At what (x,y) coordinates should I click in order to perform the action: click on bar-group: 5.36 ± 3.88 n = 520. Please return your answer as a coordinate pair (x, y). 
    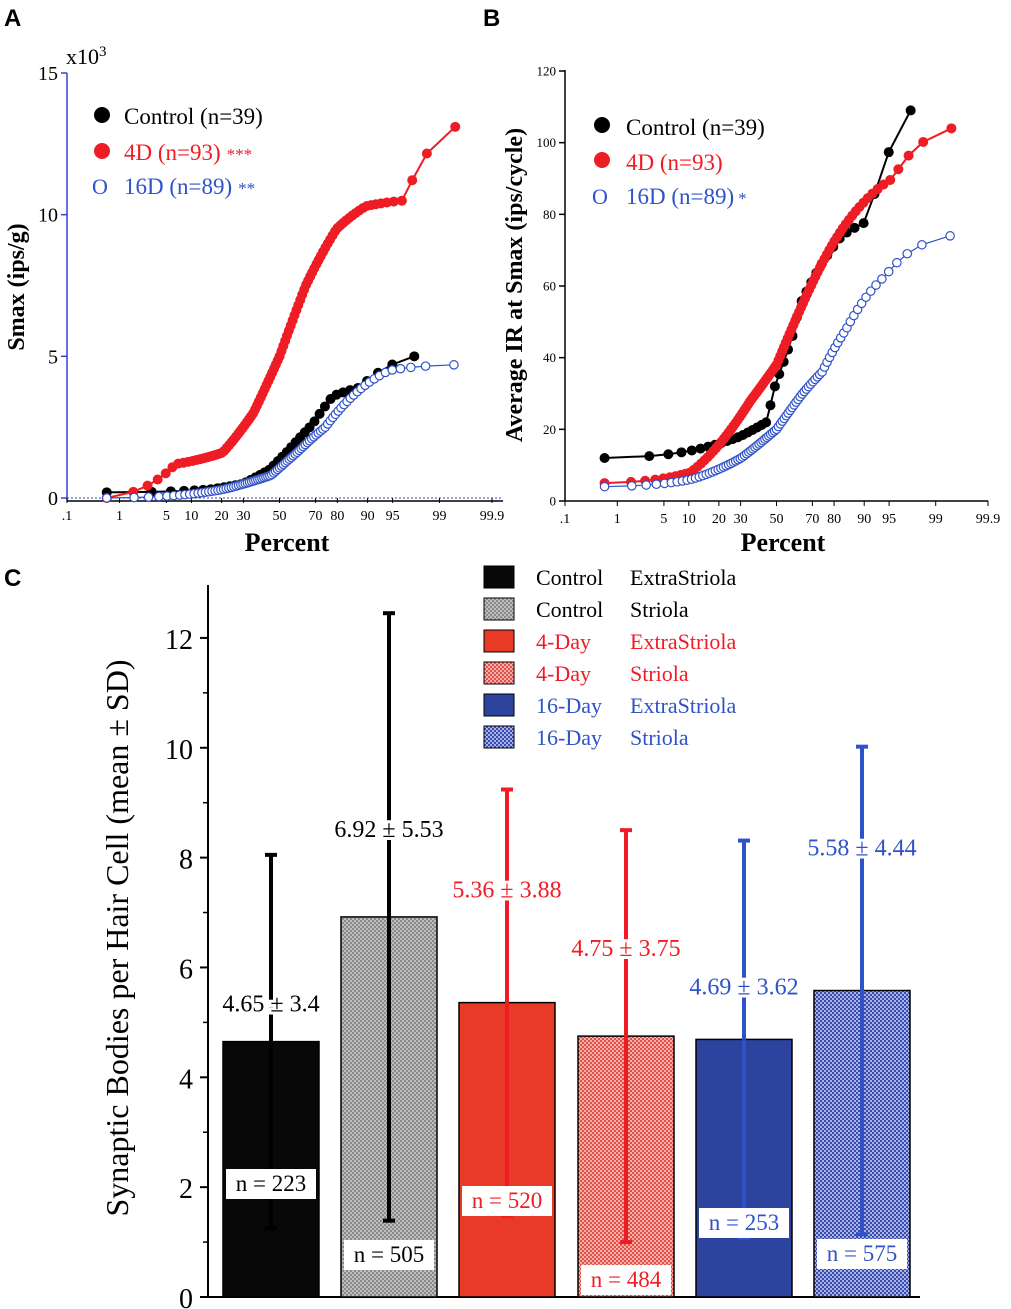
    Looking at the image, I should click on (507, 1042).